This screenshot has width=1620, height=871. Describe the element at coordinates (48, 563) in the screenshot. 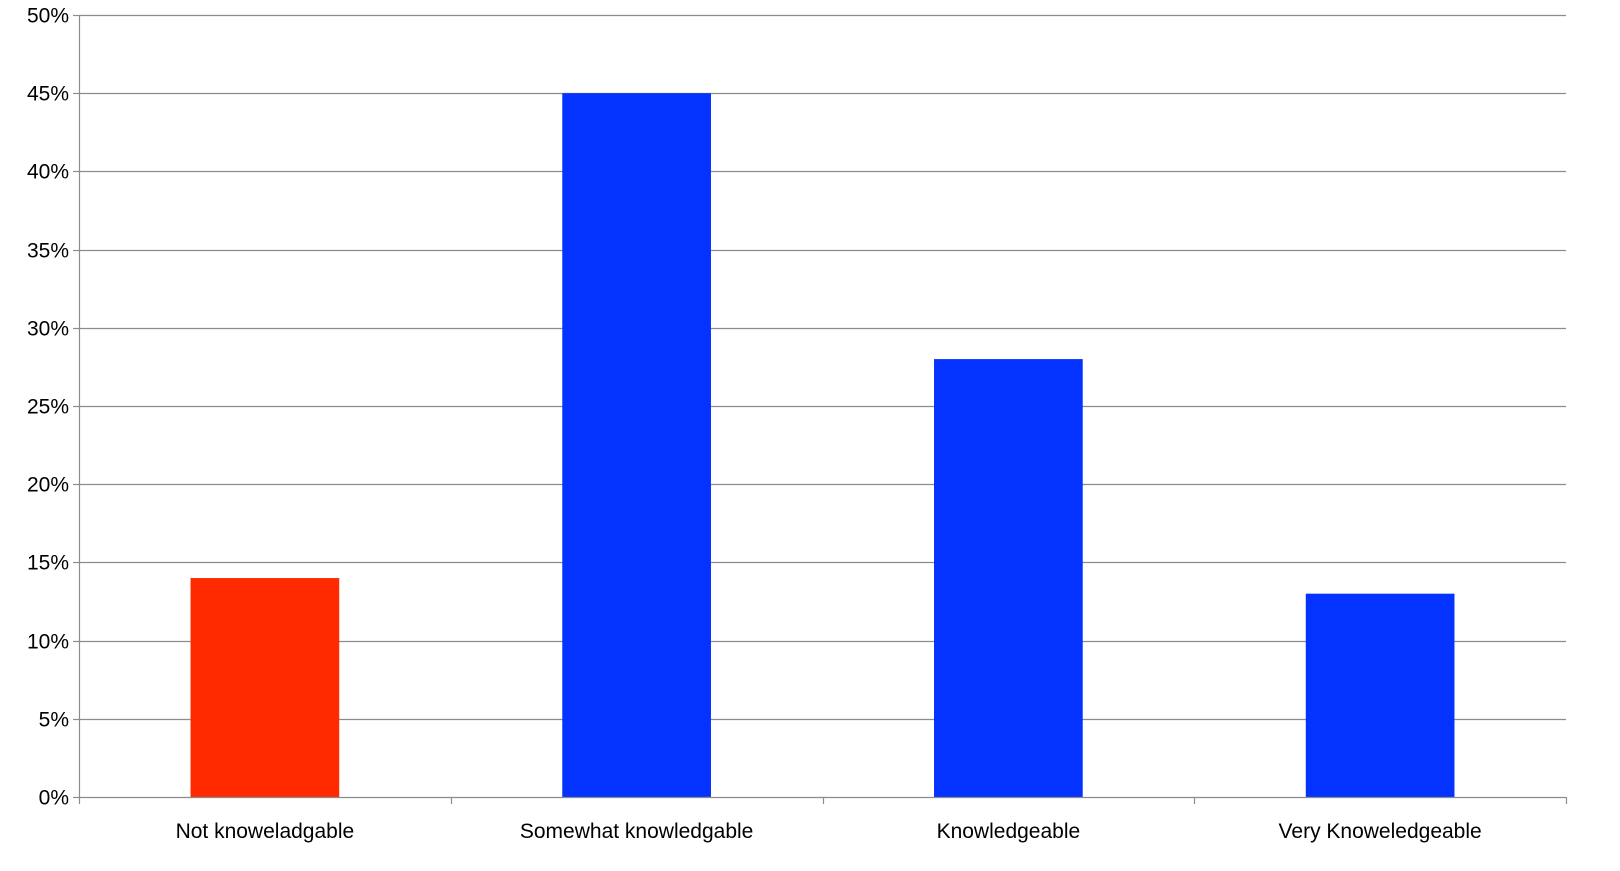

I see `y-tick-label: 15%` at that location.